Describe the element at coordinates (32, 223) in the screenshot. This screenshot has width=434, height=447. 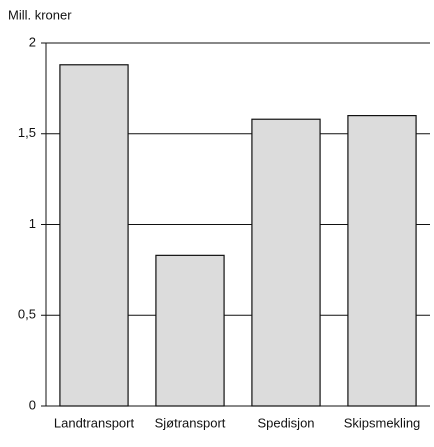
I see `y-tick-label: 1` at that location.